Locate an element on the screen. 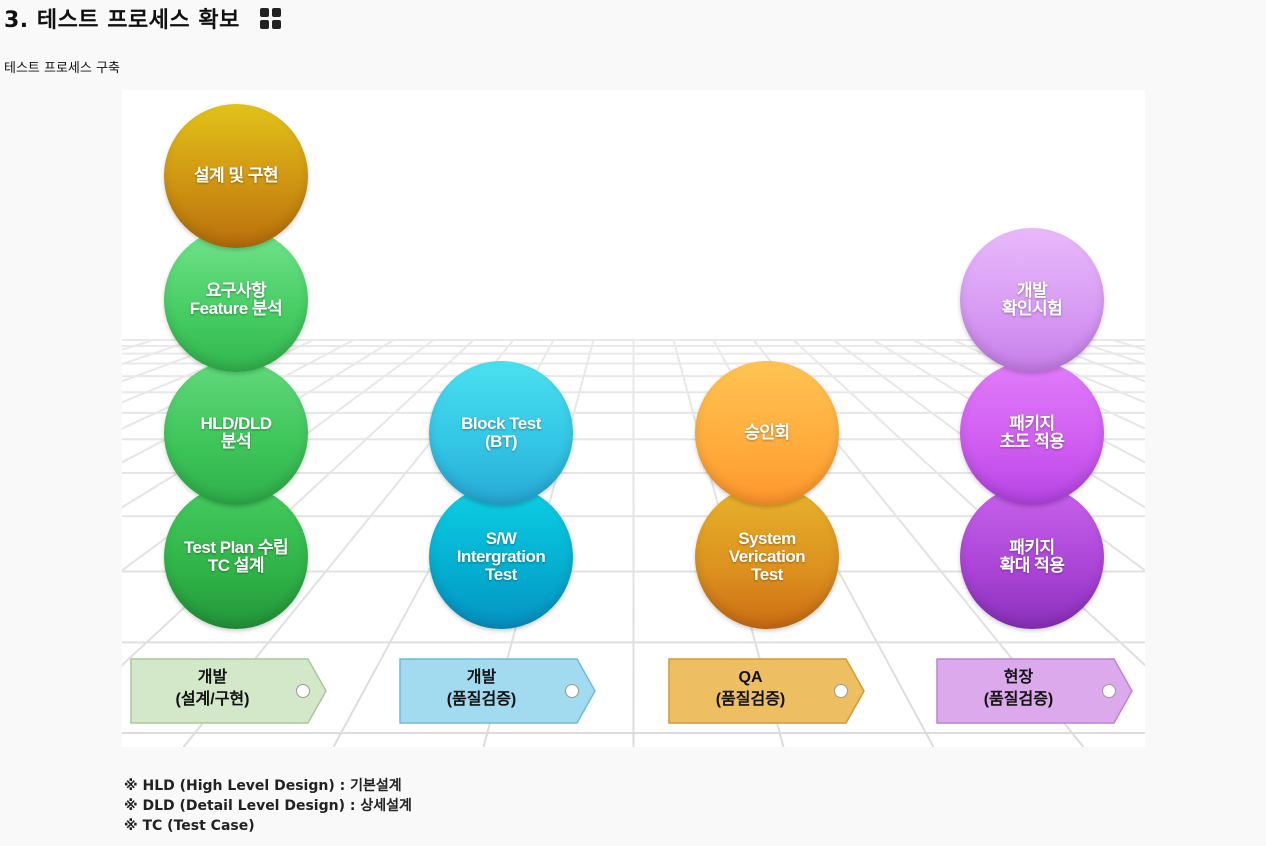 The width and height of the screenshot is (1266, 846). page-subtitle: 테스트 프로세스 구축 is located at coordinates (62, 68).